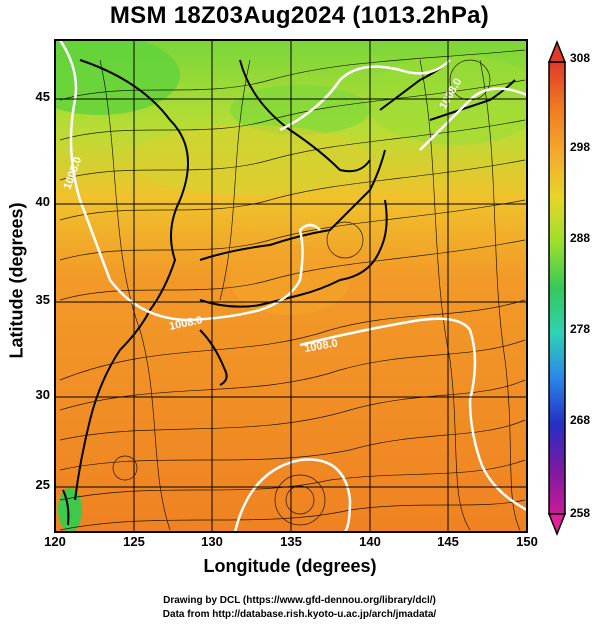 Image resolution: width=599 pixels, height=625 pixels. What do you see at coordinates (580, 513) in the screenshot?
I see `colorbar-tick-label: 258` at bounding box center [580, 513].